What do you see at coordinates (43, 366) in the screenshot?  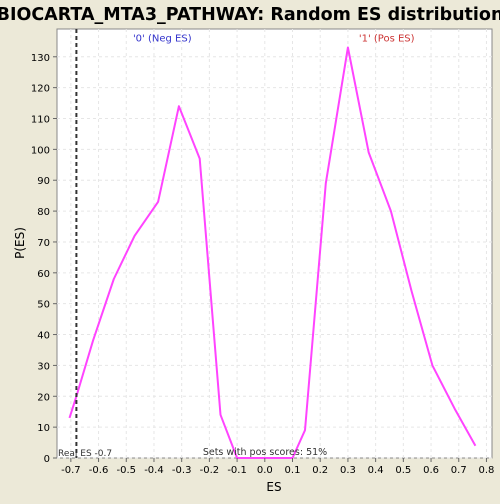 I see `y-tick-label: 30` at bounding box center [43, 366].